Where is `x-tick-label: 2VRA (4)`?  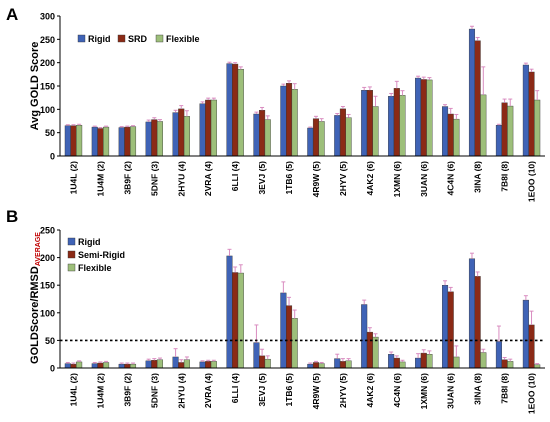
x-tick-label: 2VRA (4) is located at coordinates (208, 178).